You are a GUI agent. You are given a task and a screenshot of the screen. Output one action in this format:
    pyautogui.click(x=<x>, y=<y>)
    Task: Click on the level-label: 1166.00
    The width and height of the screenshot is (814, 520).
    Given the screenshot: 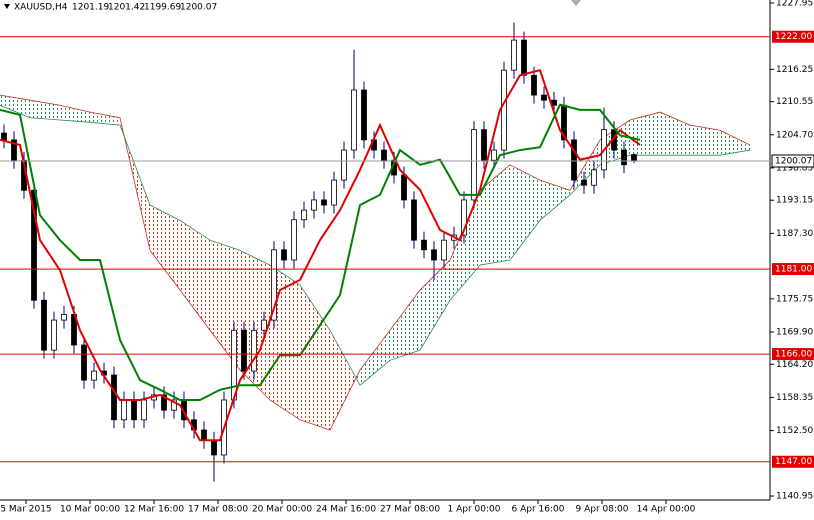 What is the action you would take?
    pyautogui.click(x=793, y=355)
    